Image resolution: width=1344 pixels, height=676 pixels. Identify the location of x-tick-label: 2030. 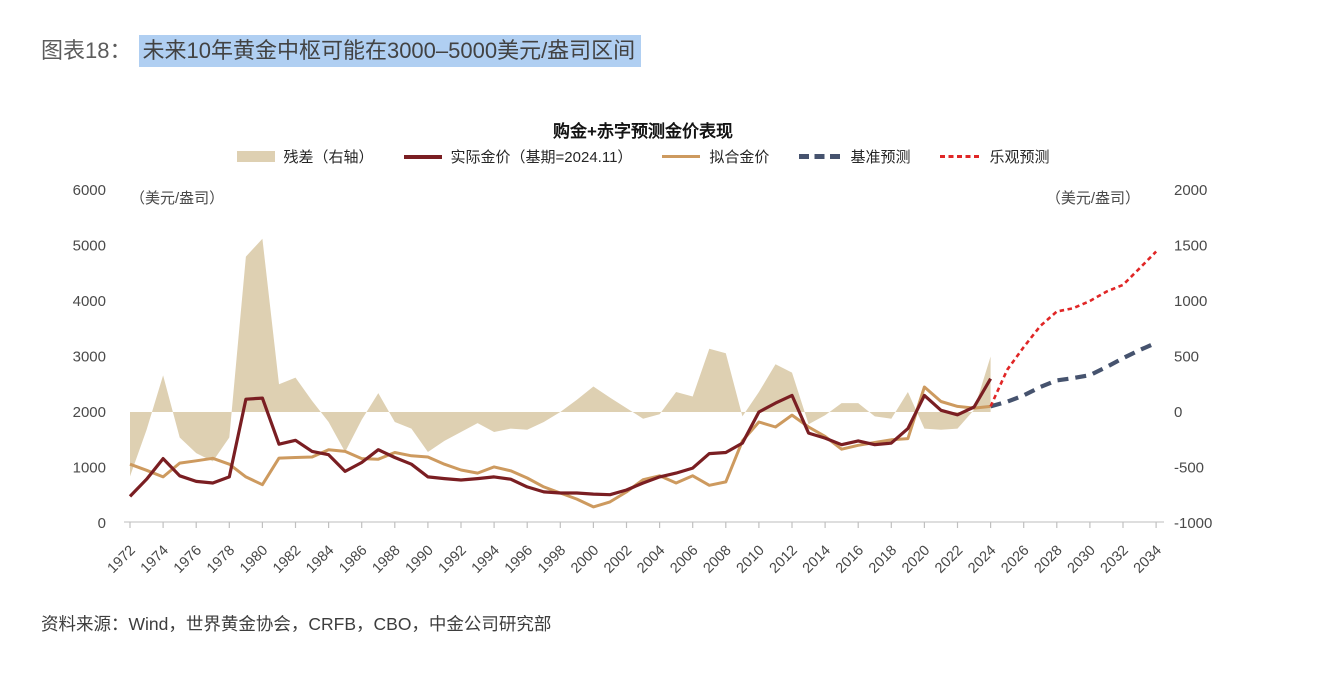
(1082, 560).